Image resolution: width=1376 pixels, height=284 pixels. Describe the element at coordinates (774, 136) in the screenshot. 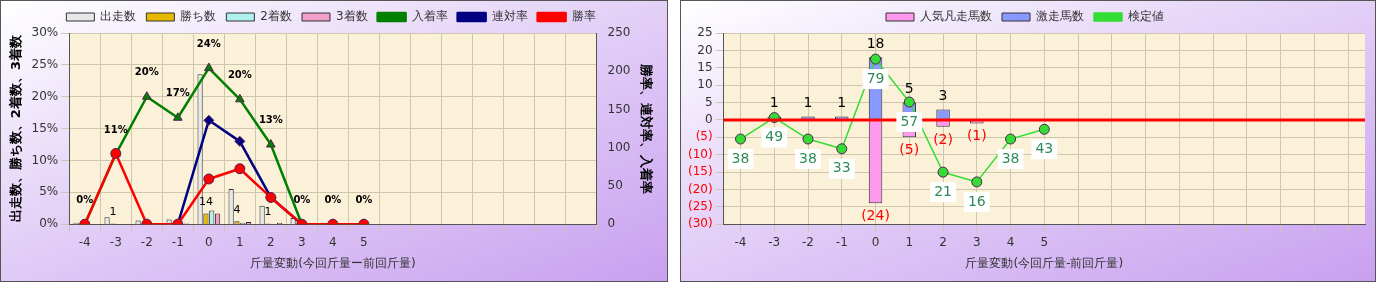

I see `data-label: 49` at that location.